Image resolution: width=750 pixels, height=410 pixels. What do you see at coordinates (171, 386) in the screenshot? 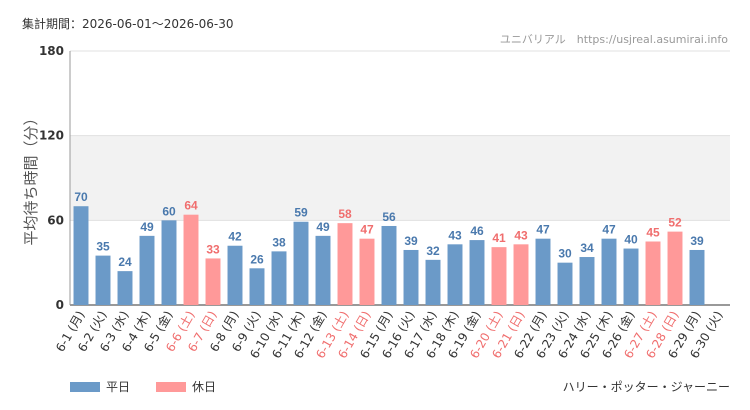
I see `legend-swatch-holiday` at bounding box center [171, 386].